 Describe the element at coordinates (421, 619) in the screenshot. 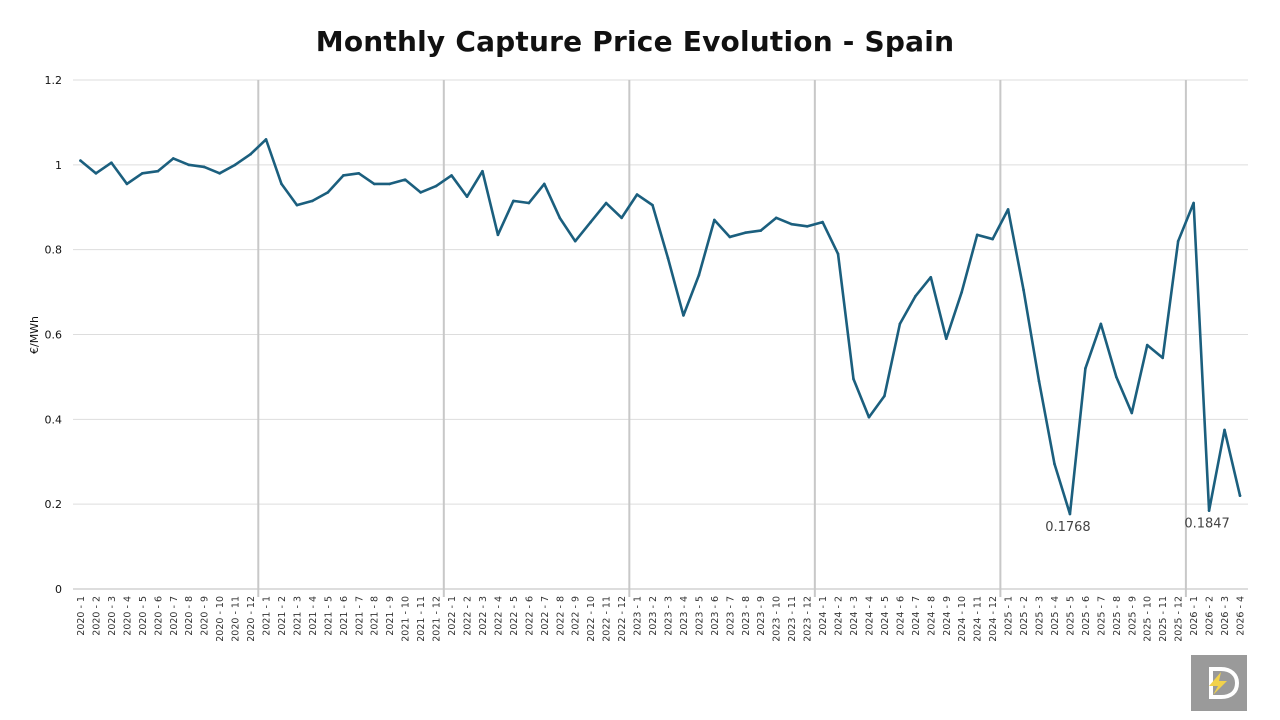

I see `x-tick-label: 2021 - 11` at that location.